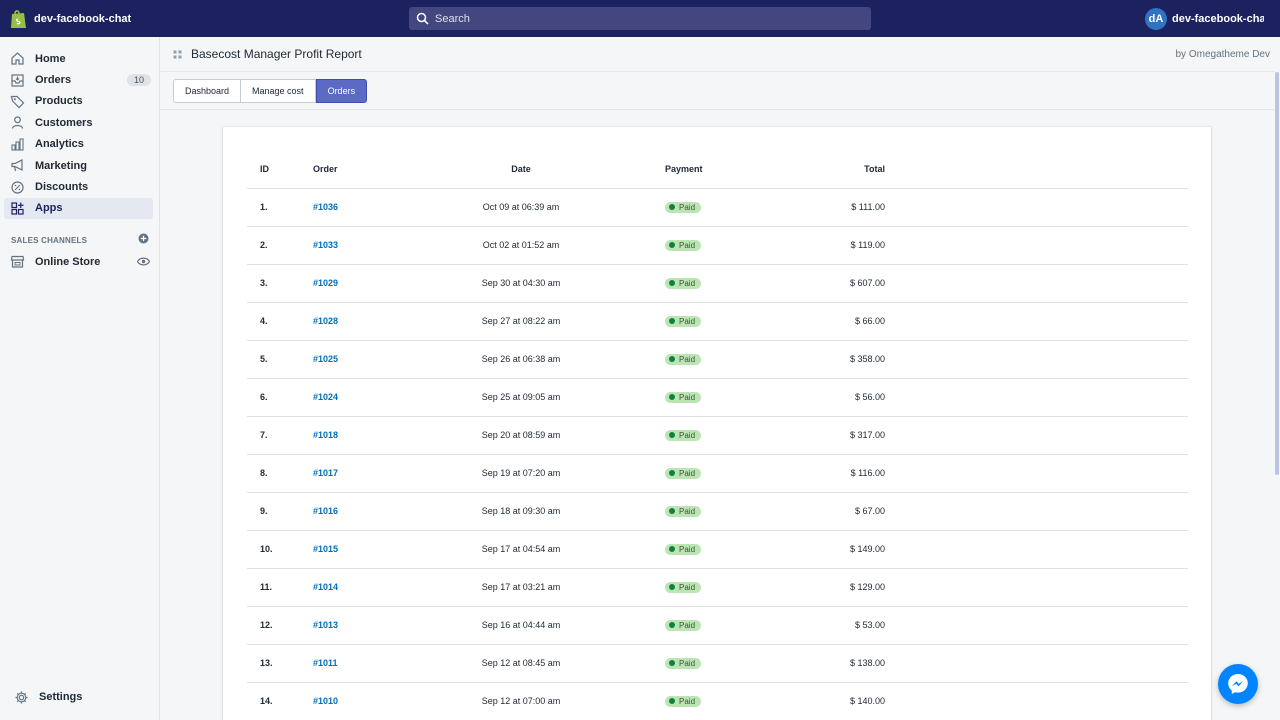 Image resolution: width=1280 pixels, height=720 pixels. I want to click on row-id: 12., so click(280, 625).